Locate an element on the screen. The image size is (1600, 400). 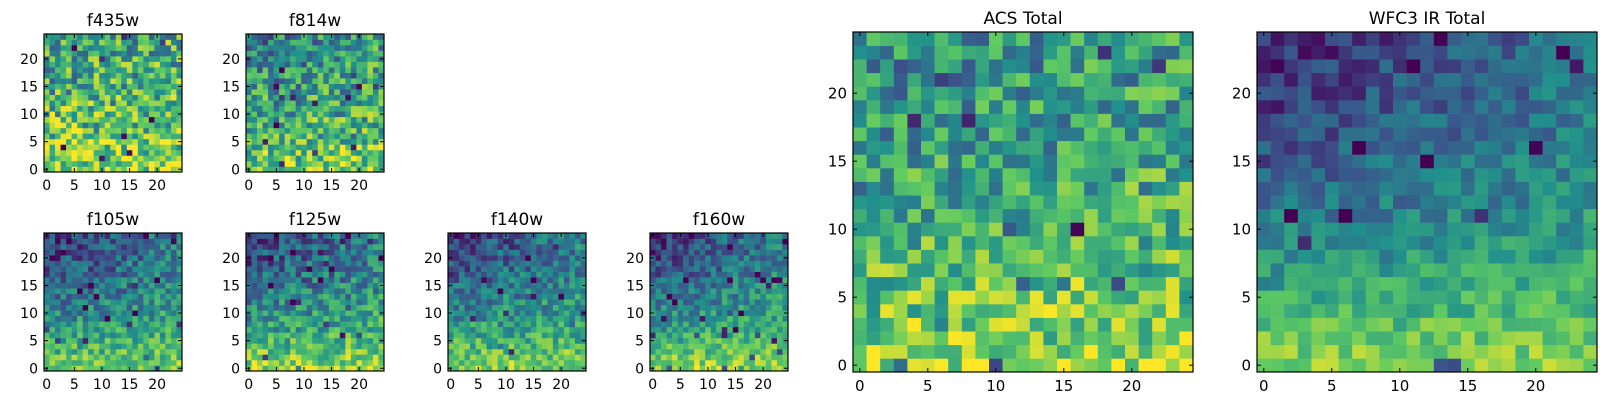
x-tick-label: 0 is located at coordinates (46, 186).